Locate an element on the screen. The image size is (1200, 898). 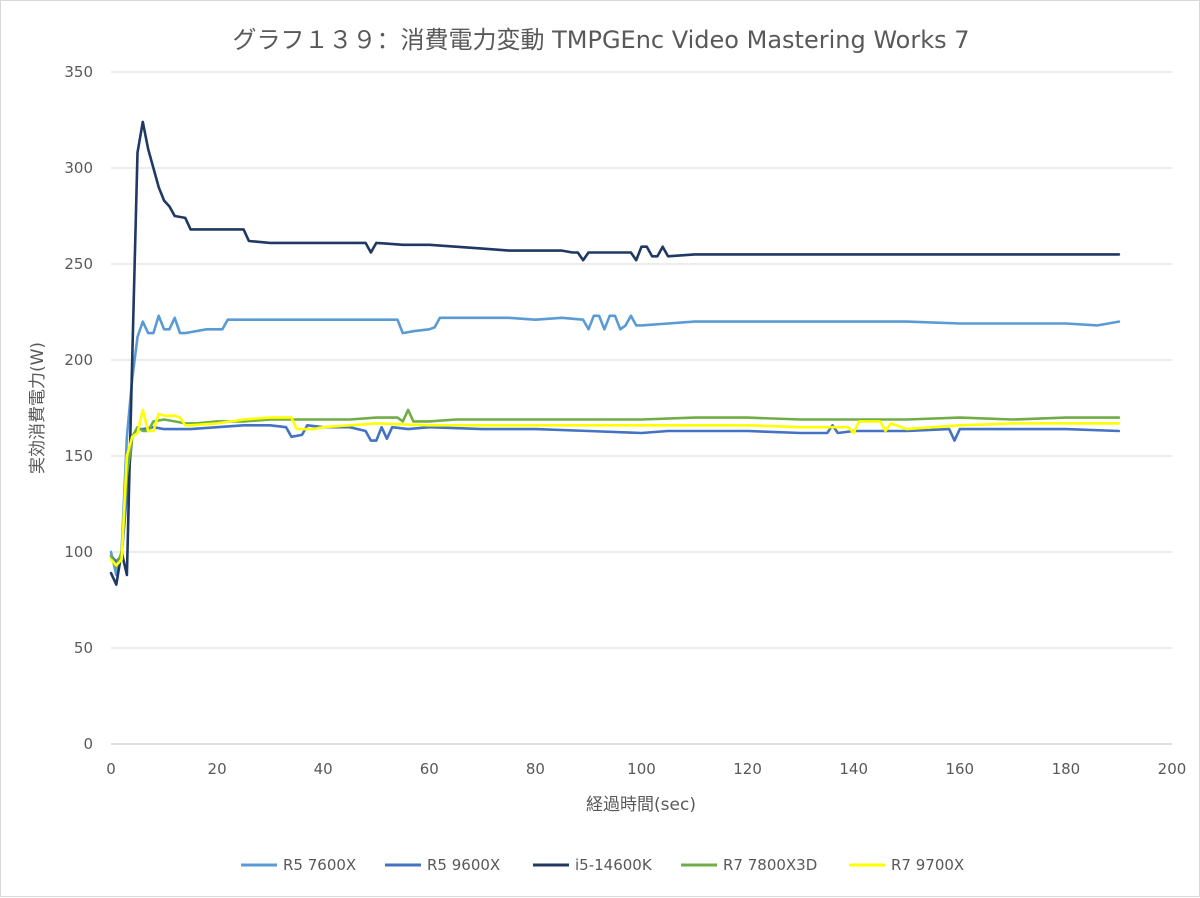
x-tick-label: 160 is located at coordinates (959, 769).